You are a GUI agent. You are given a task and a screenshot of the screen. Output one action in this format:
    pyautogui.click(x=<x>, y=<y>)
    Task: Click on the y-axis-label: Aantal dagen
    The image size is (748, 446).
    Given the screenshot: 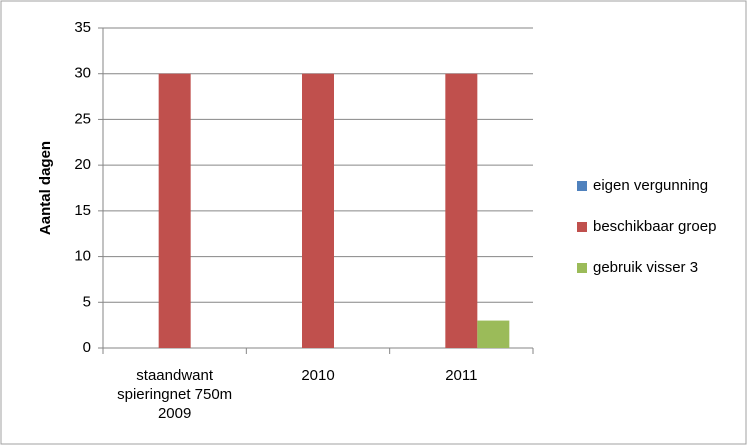 What is the action you would take?
    pyautogui.click(x=45, y=188)
    